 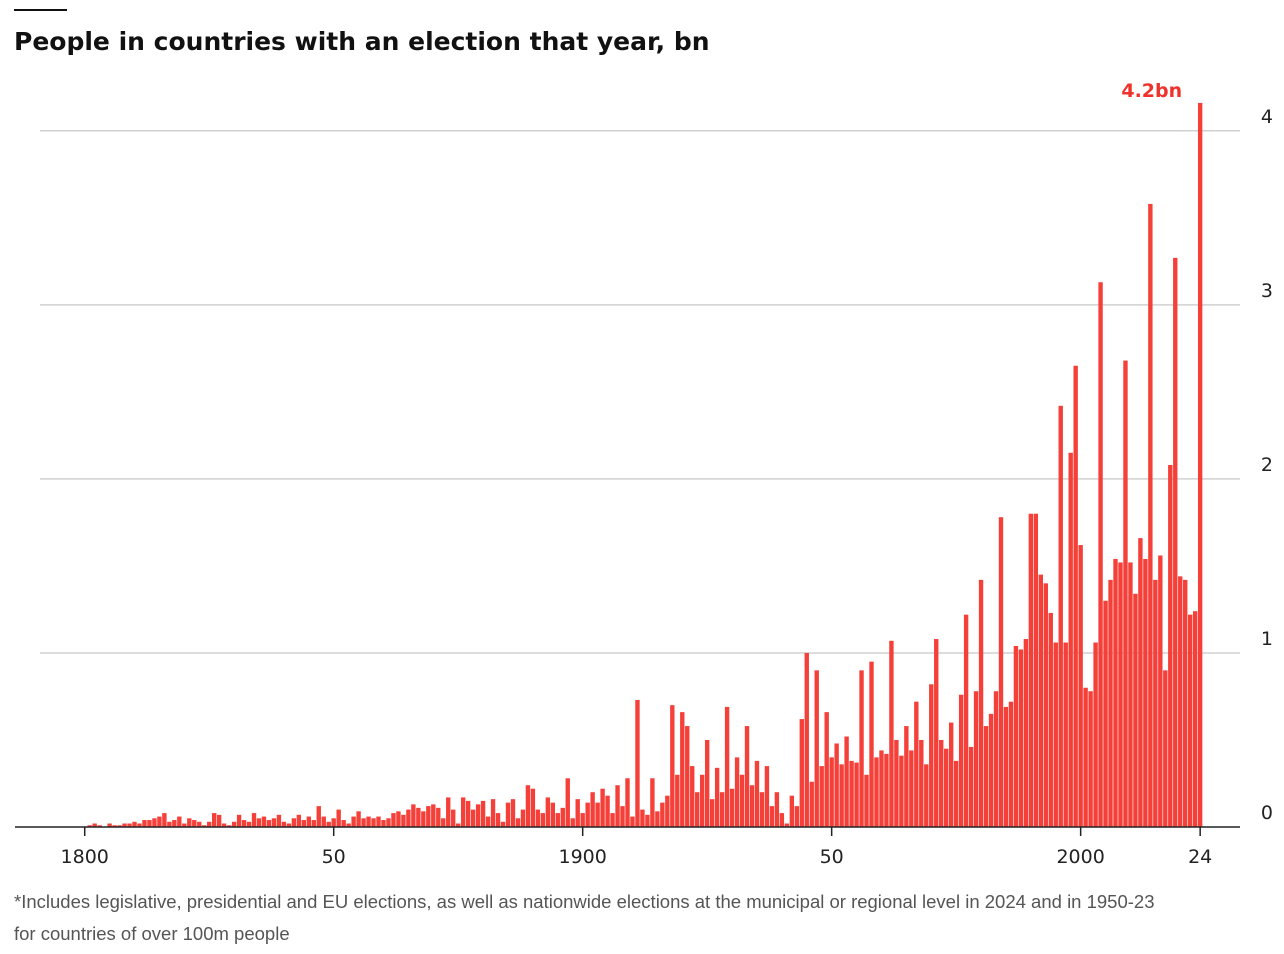 I want to click on x-tick-label: 1900, so click(x=583, y=857).